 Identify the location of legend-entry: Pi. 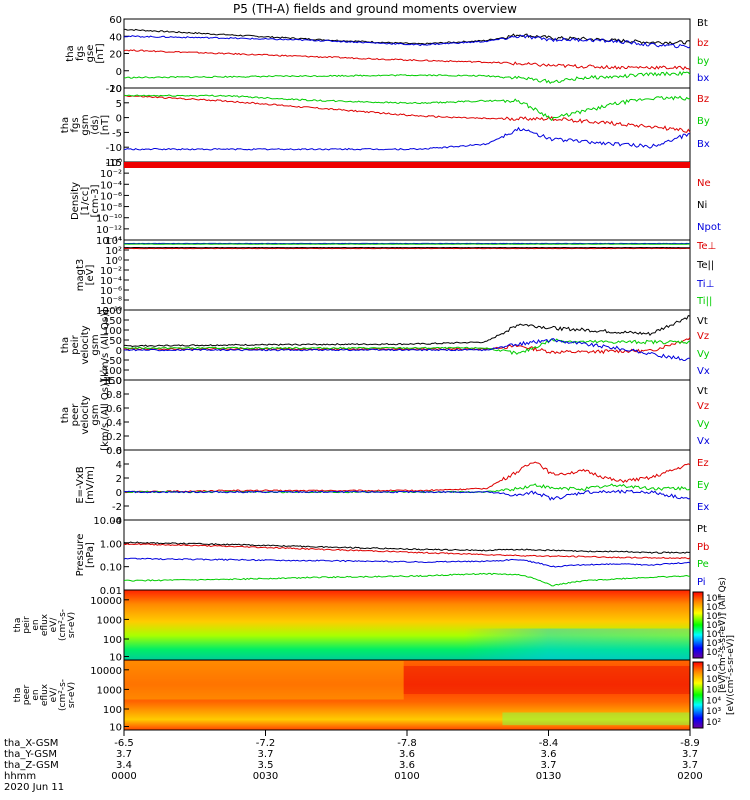
(701, 582).